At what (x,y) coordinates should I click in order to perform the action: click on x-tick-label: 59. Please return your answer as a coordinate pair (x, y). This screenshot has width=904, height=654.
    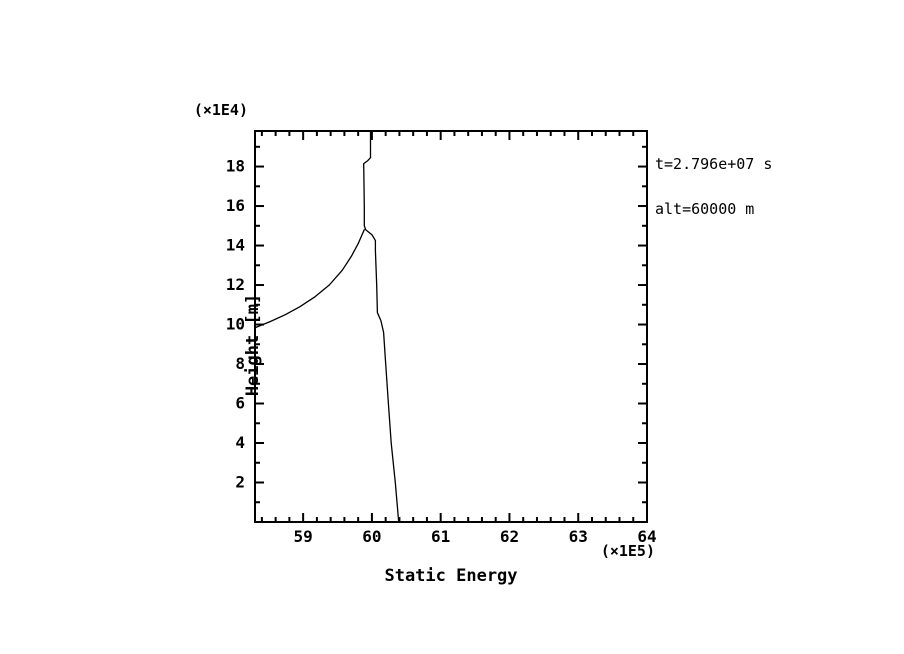
    Looking at the image, I should click on (303, 536).